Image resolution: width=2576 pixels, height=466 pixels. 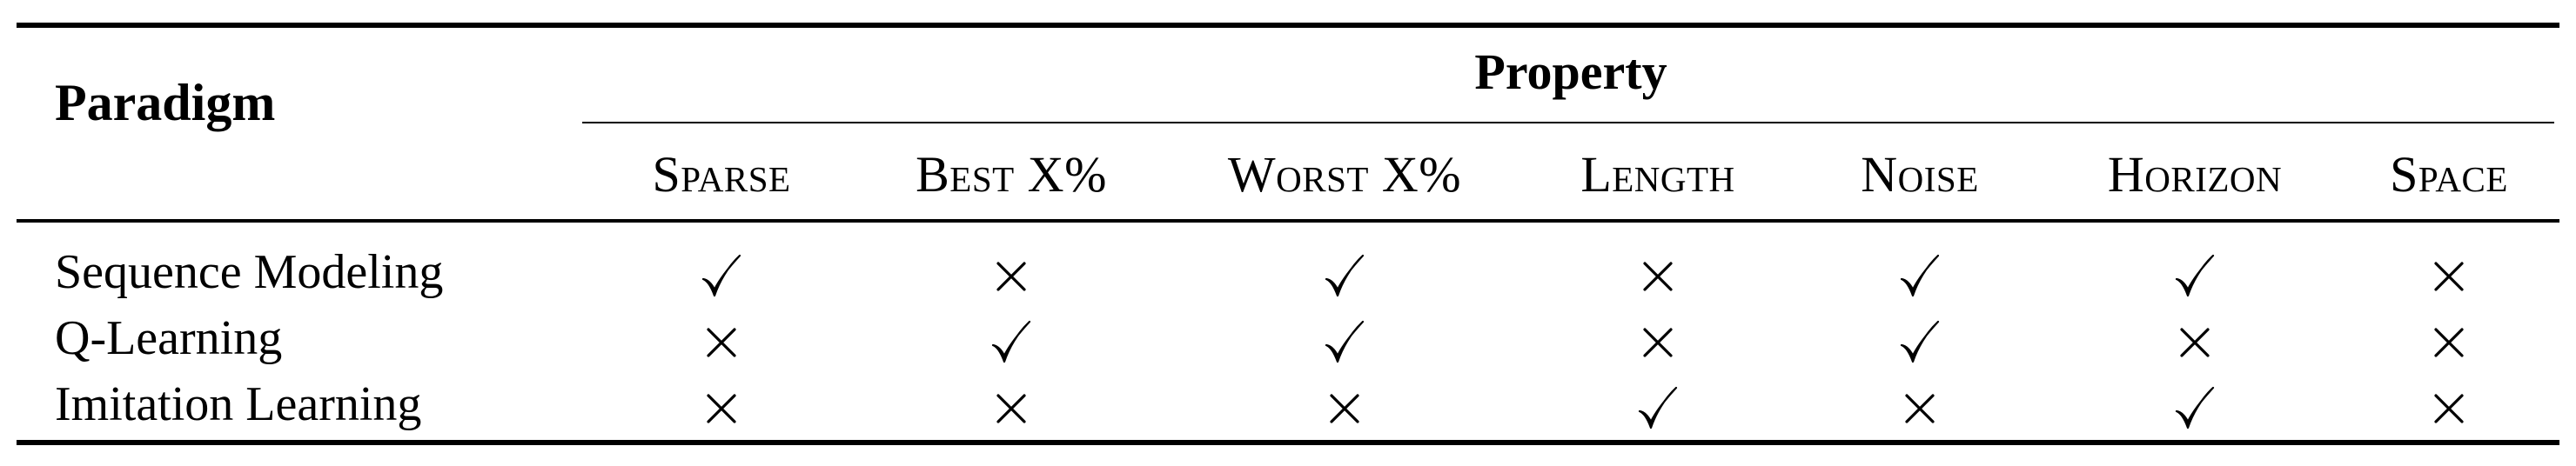 I want to click on row-label: Q-Learning, so click(x=169, y=338).